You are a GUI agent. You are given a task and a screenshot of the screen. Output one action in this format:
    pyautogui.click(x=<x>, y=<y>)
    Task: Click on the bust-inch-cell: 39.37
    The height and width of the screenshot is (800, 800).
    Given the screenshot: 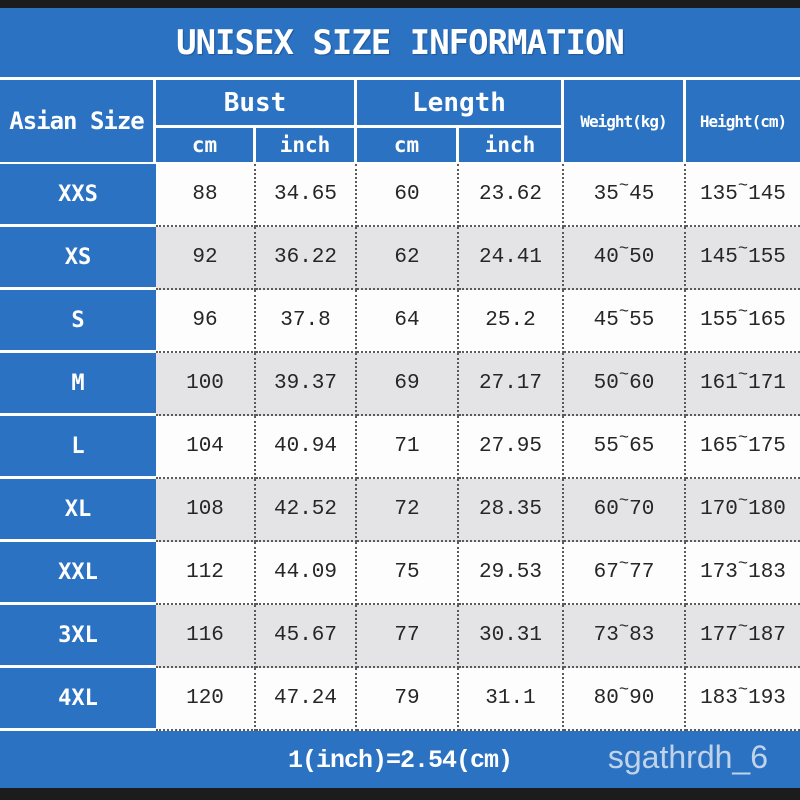 What is the action you would take?
    pyautogui.click(x=306, y=384)
    